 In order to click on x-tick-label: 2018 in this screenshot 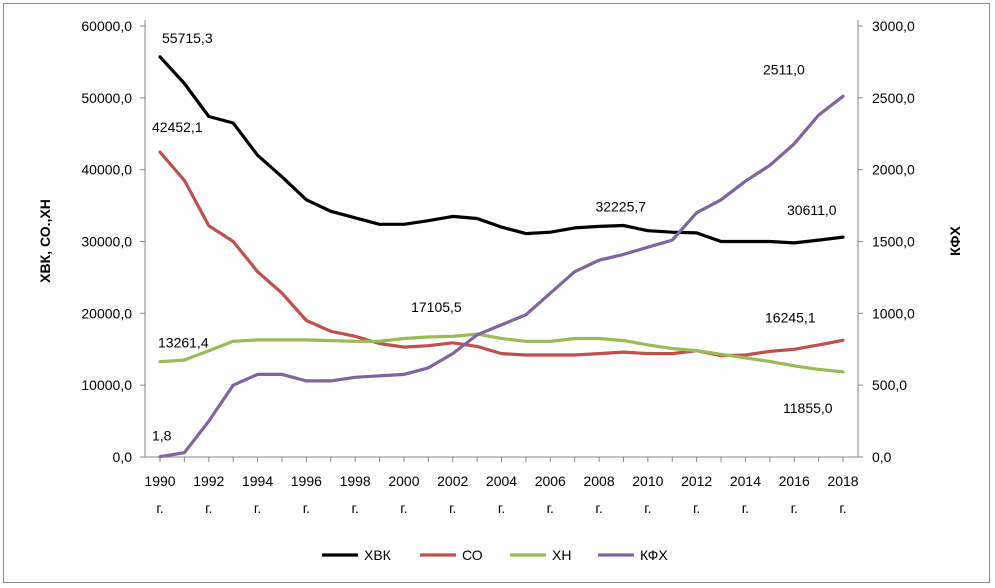, I will do `click(842, 481)`.